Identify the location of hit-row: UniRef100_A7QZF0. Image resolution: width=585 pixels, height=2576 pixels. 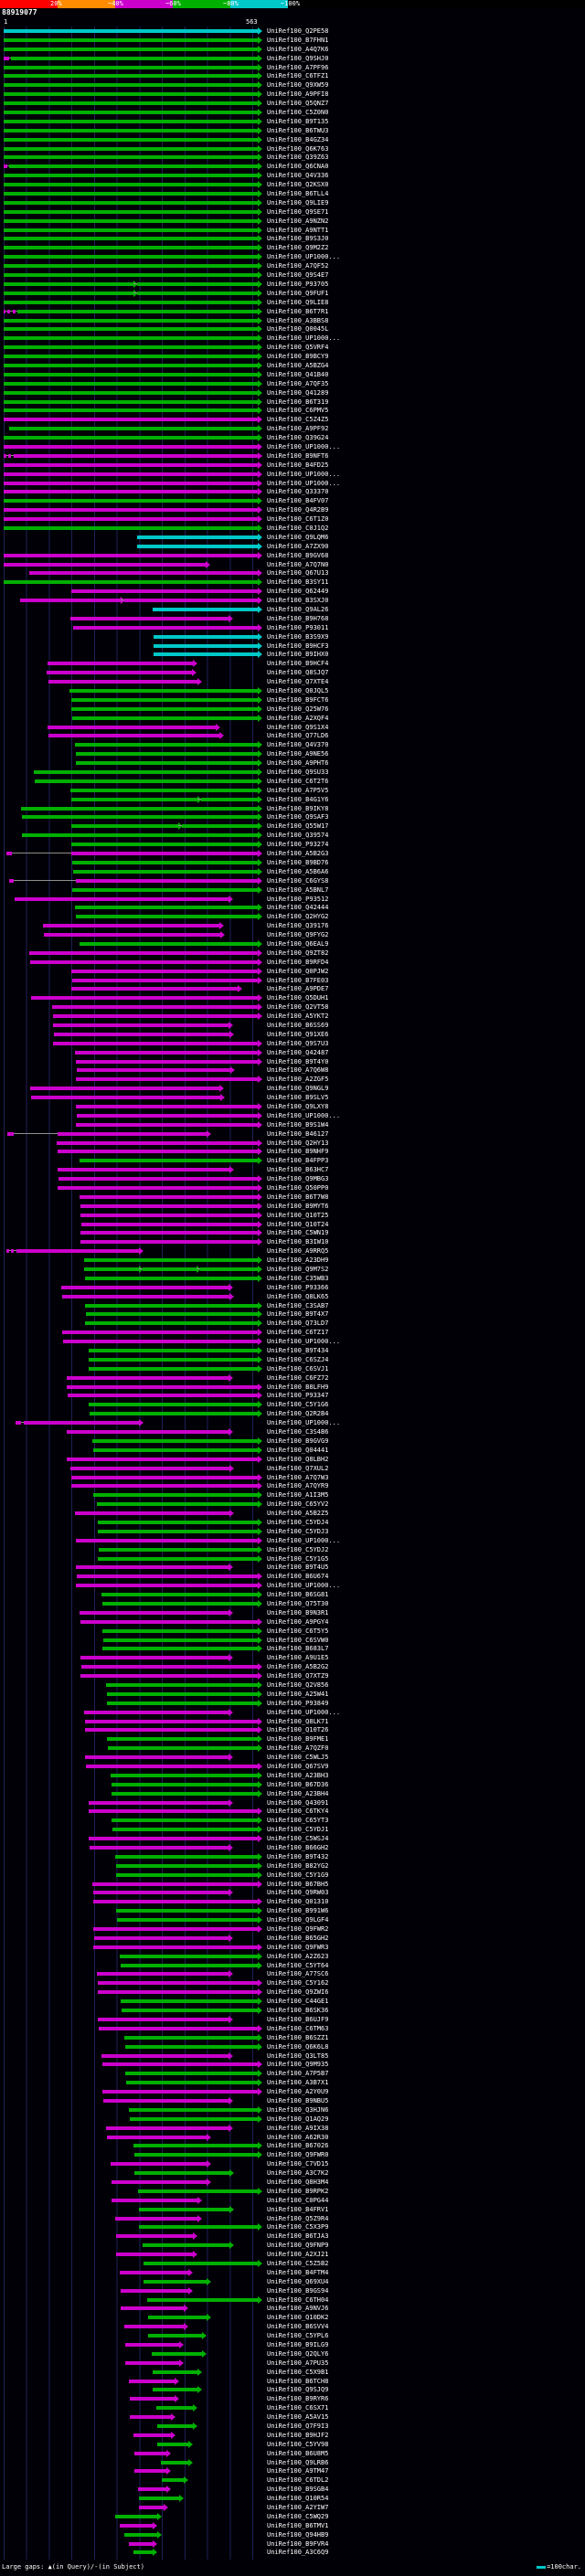
(293, 1748).